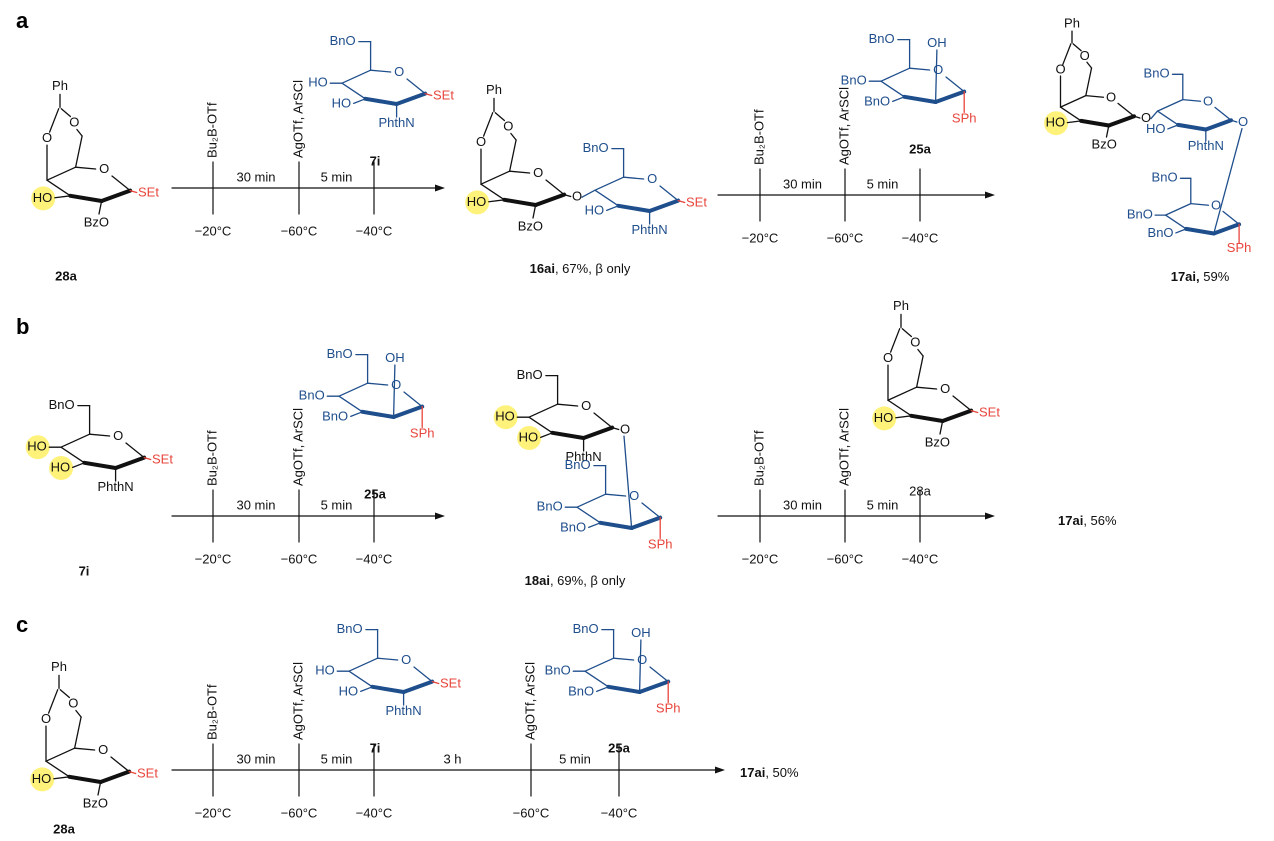  What do you see at coordinates (1206, 145) in the screenshot?
I see `atom-label: PhthN` at bounding box center [1206, 145].